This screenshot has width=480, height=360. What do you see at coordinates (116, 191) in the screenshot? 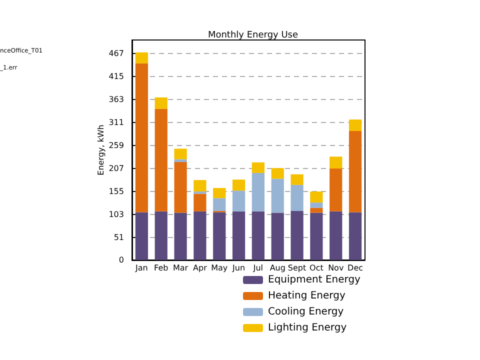
I see `y-tick-label: 155` at bounding box center [116, 191].